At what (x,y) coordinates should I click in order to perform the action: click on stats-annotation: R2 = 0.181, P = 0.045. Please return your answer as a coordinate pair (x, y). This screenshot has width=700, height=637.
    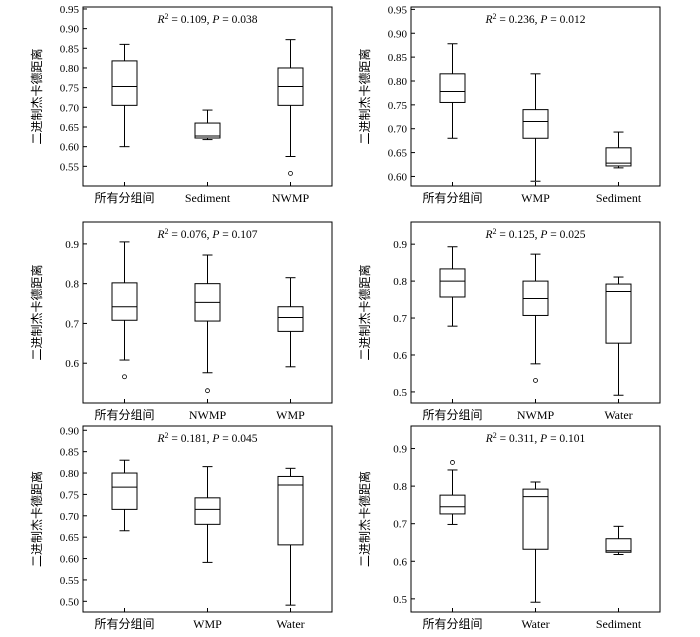
    Looking at the image, I should click on (206, 438).